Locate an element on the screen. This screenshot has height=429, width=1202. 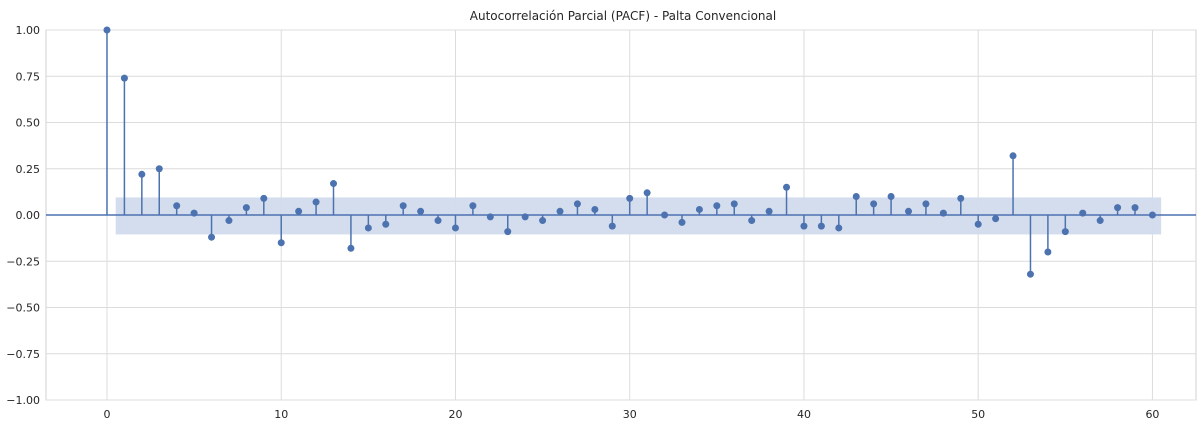
x-tick-label: 10 is located at coordinates (281, 414).